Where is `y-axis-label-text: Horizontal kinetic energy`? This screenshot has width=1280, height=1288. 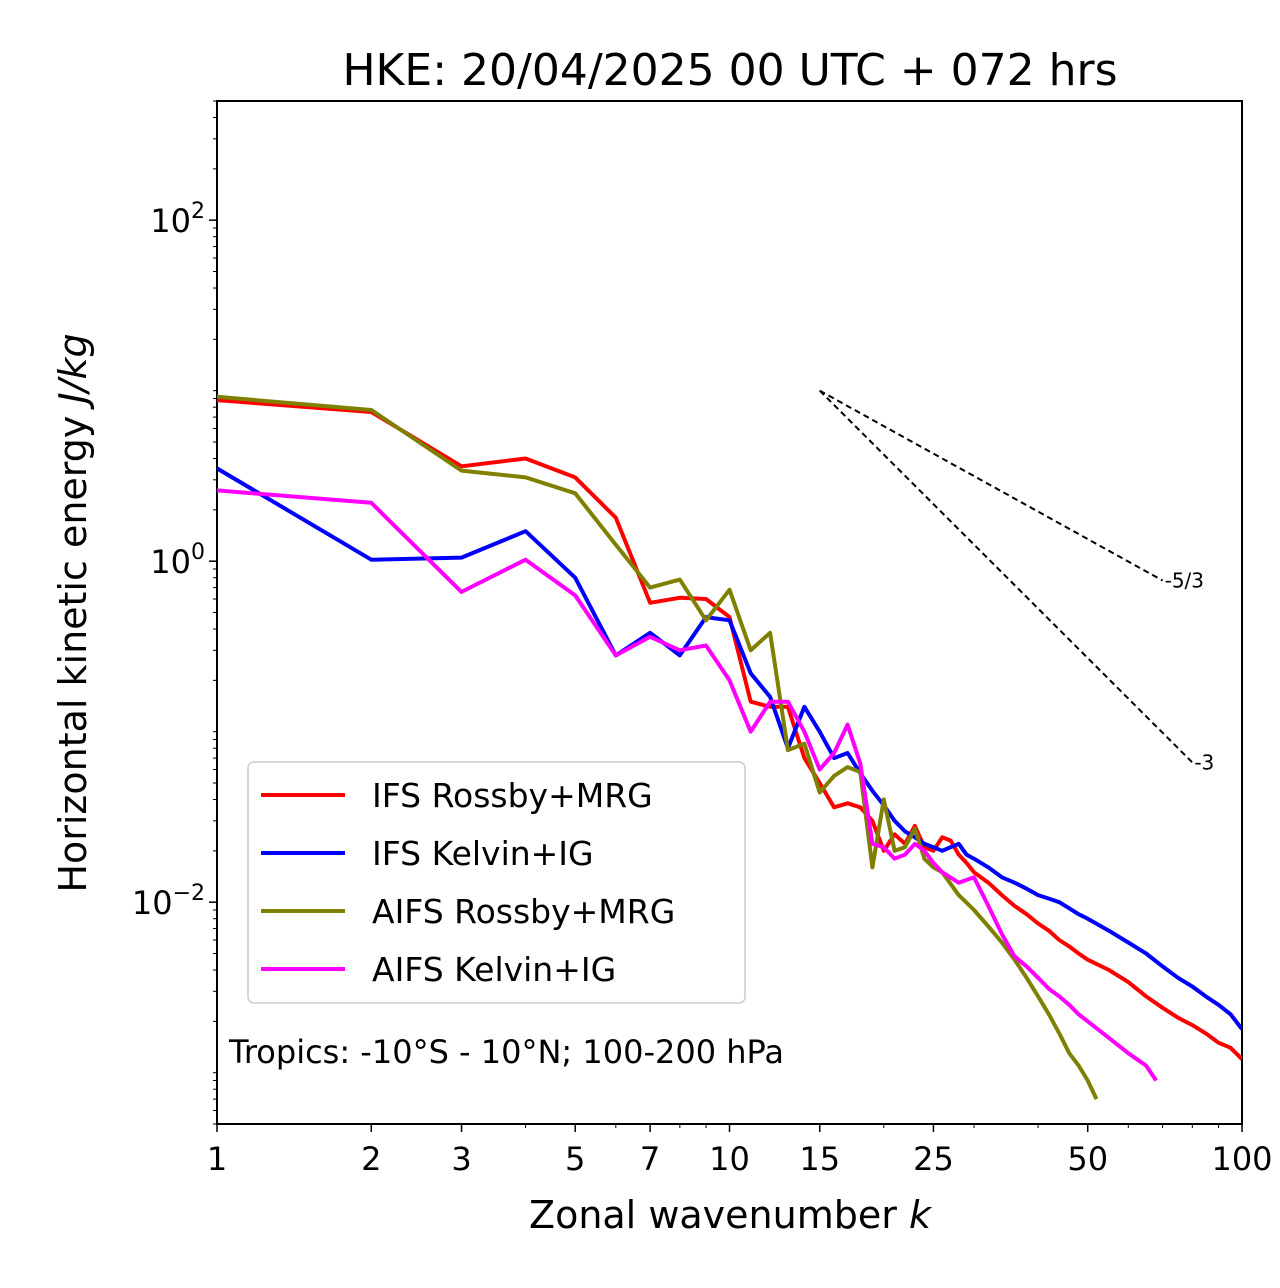 y-axis-label-text: Horizontal kinetic energy is located at coordinates (73, 654).